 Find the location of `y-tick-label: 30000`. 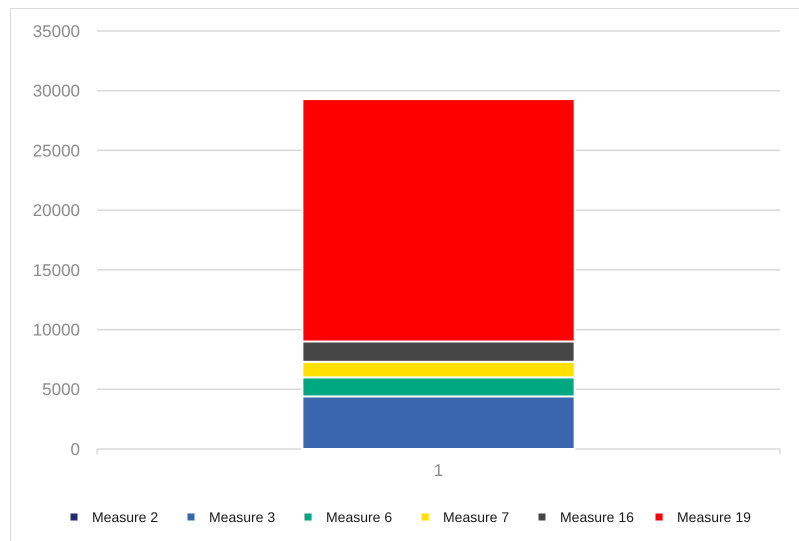

y-tick-label: 30000 is located at coordinates (56, 91).